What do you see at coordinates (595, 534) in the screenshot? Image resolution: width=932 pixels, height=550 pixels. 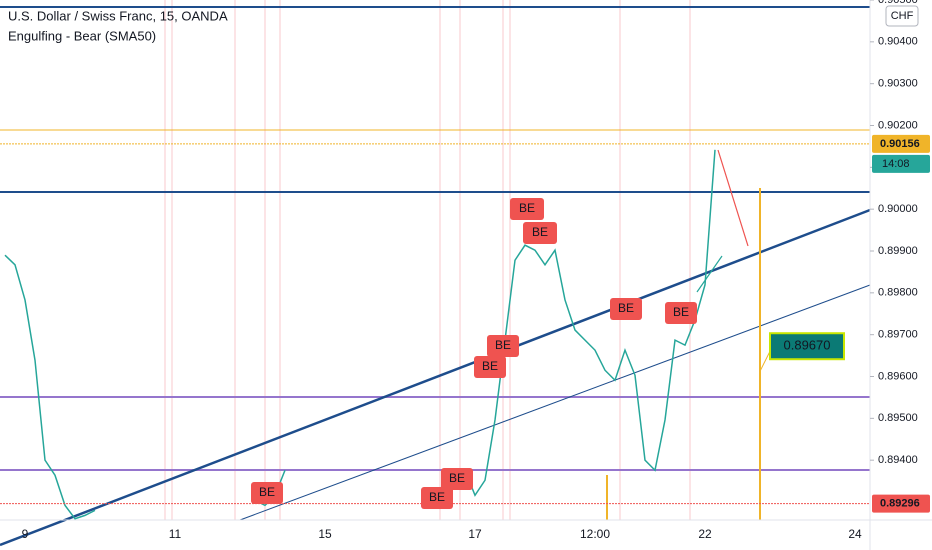 I see `x-tick-label: 12:00` at bounding box center [595, 534].